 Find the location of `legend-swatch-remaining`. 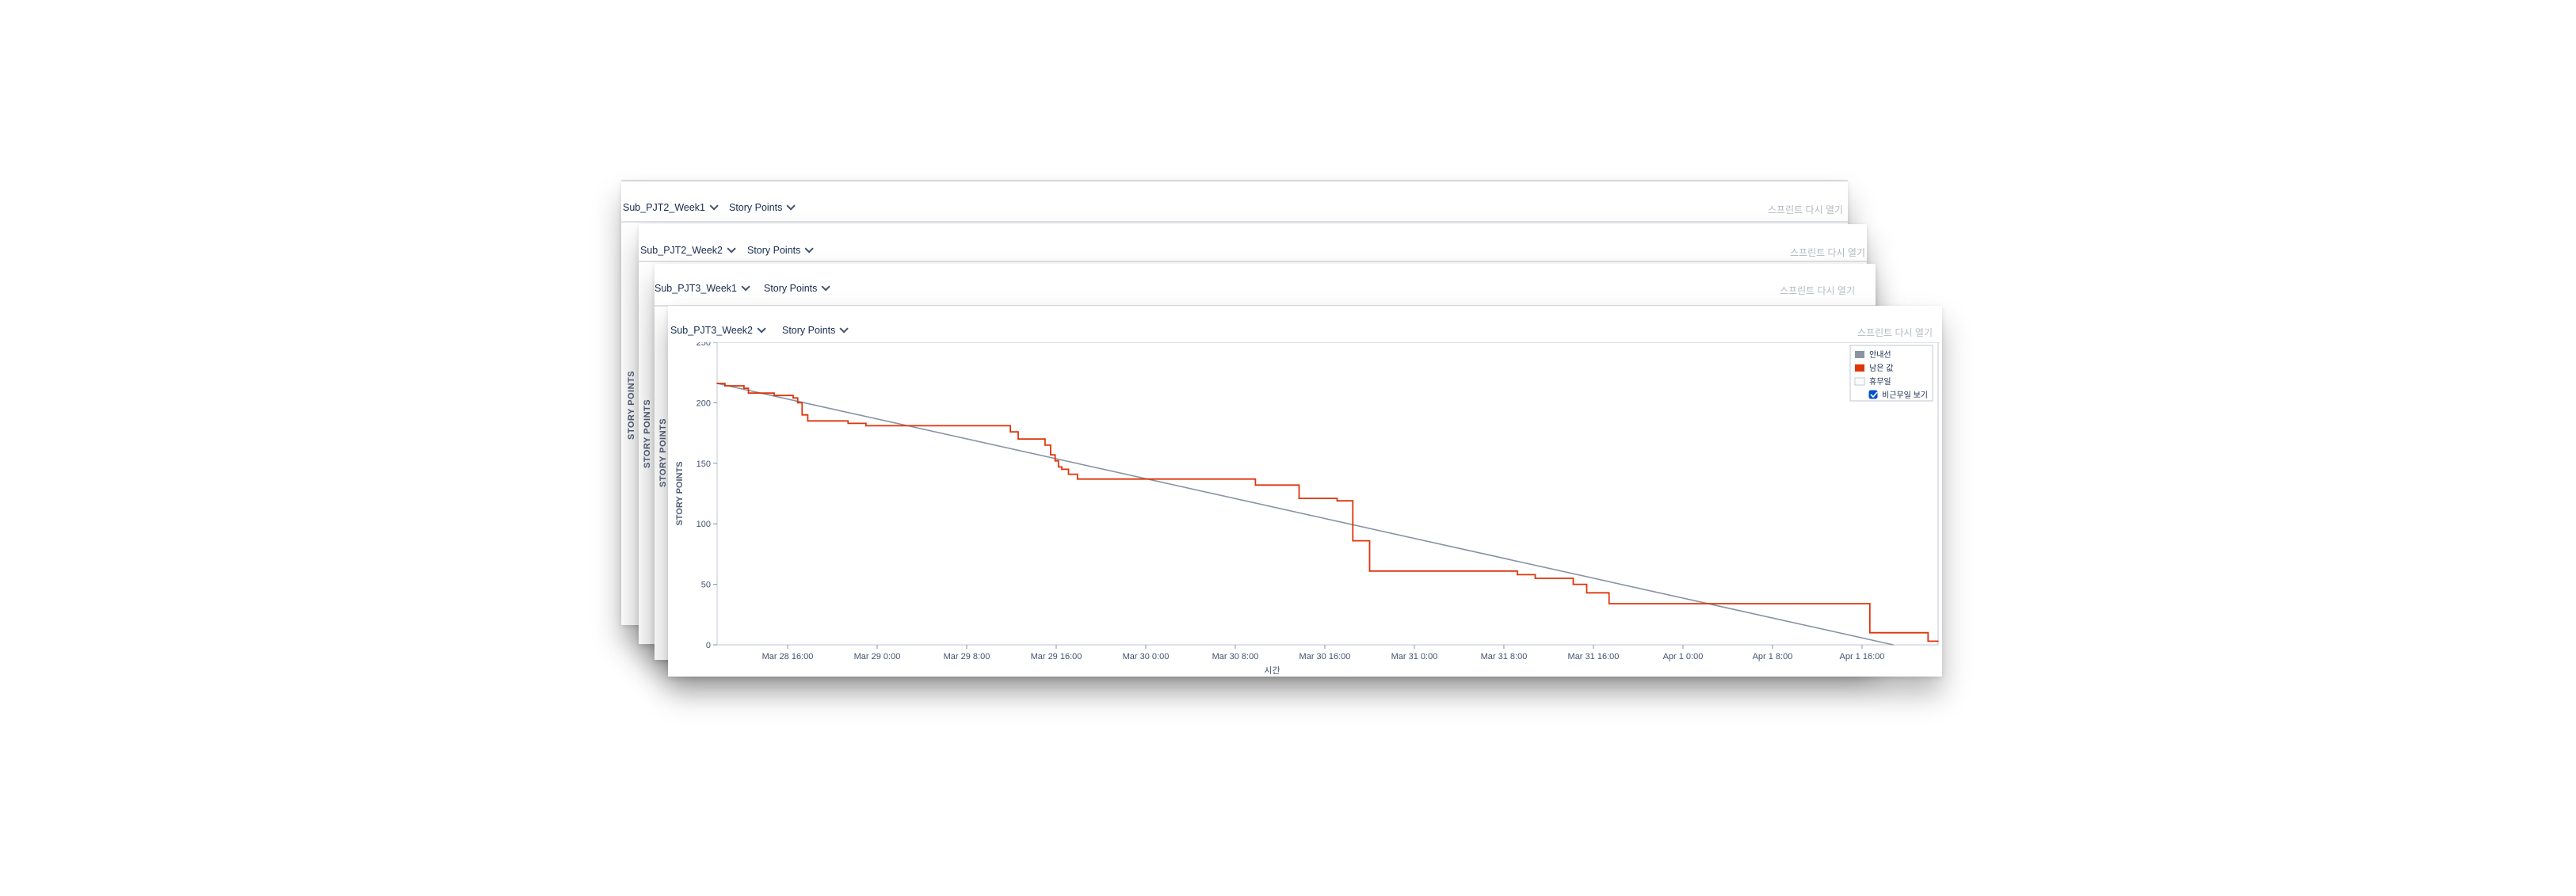

legend-swatch-remaining is located at coordinates (1859, 368).